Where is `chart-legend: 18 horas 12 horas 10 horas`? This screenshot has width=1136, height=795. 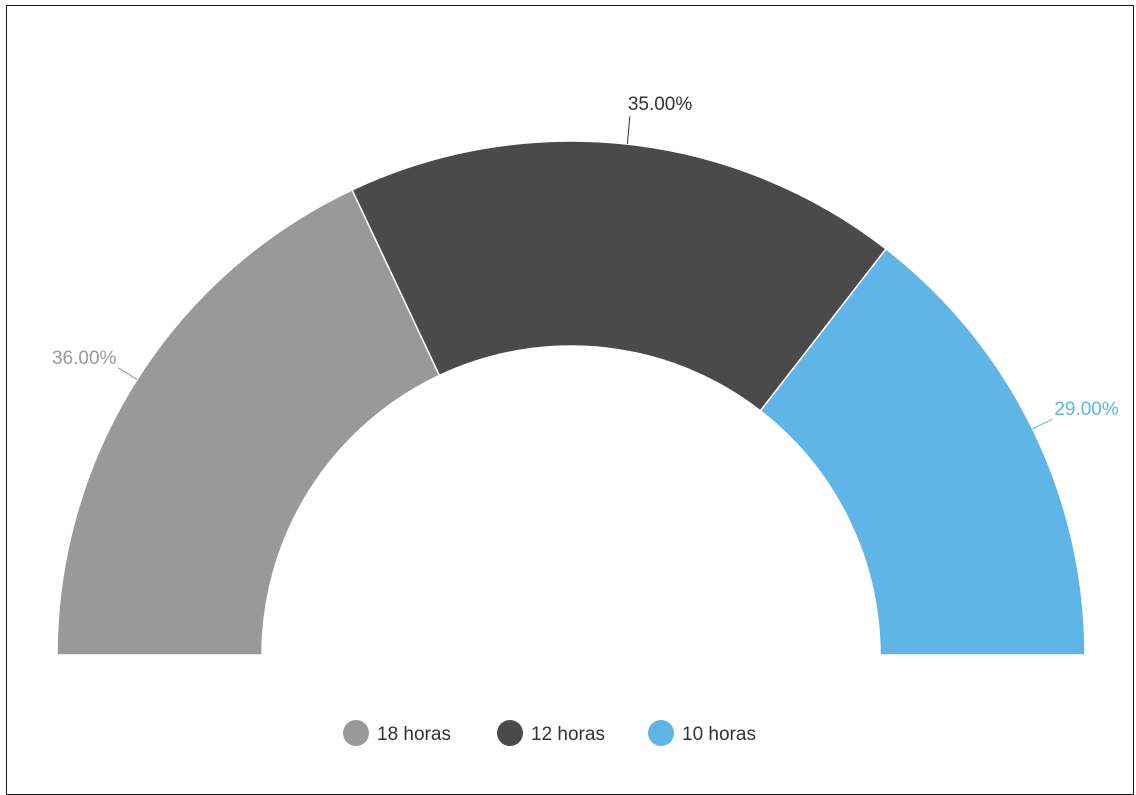
chart-legend: 18 horas 12 horas 10 horas is located at coordinates (549, 733).